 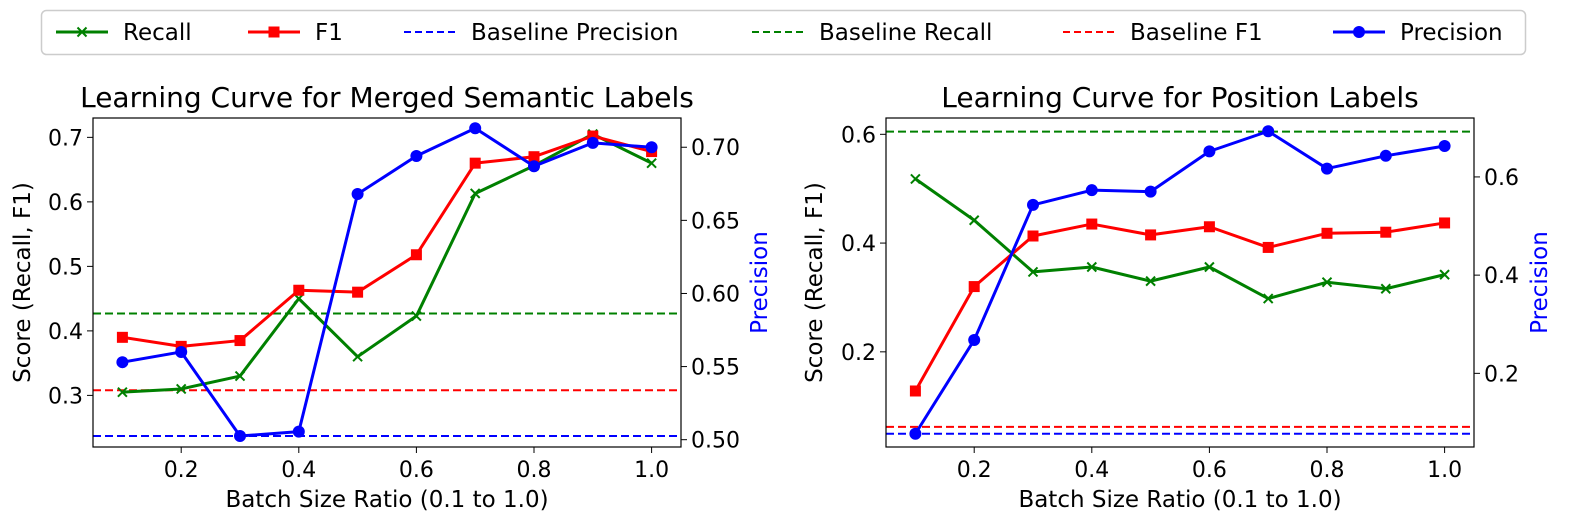 I want to click on y-right-tick-label: 0.60, so click(x=715, y=294).